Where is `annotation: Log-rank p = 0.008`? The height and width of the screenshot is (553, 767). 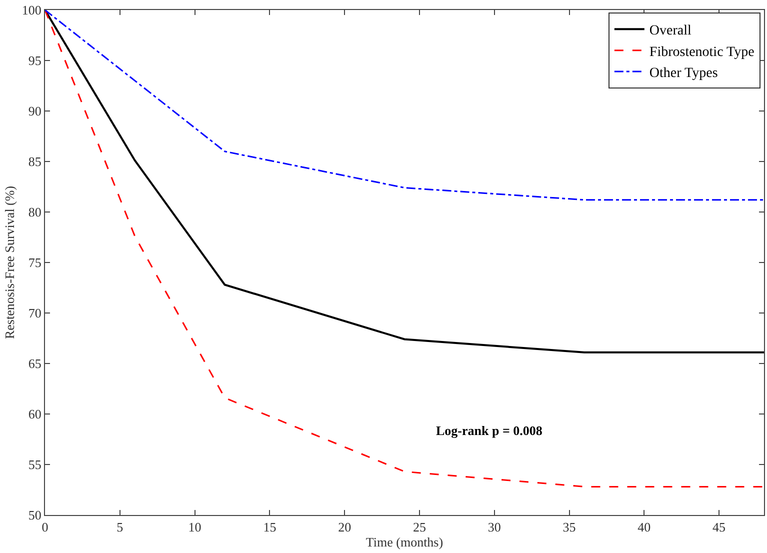
annotation: Log-rank p = 0.008 is located at coordinates (489, 430).